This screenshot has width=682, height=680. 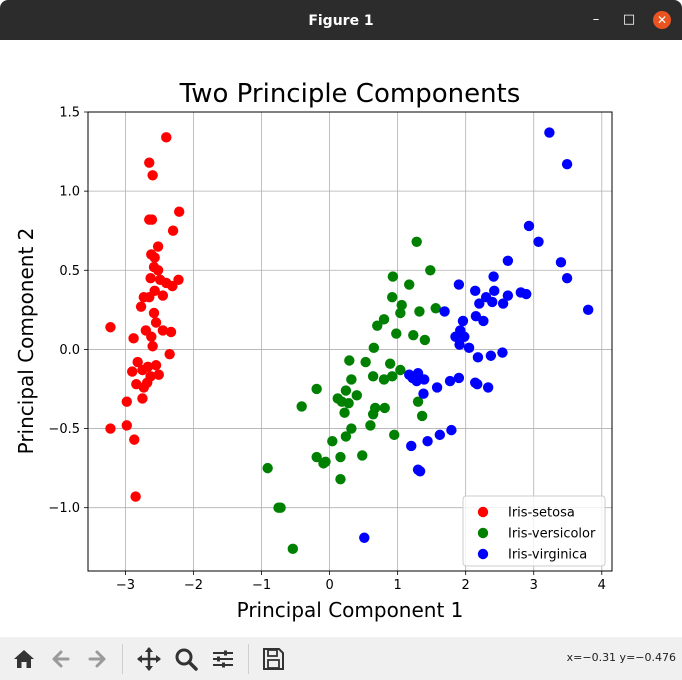 I want to click on title-bar: Figure 1 – □ ✕, so click(x=341, y=20).